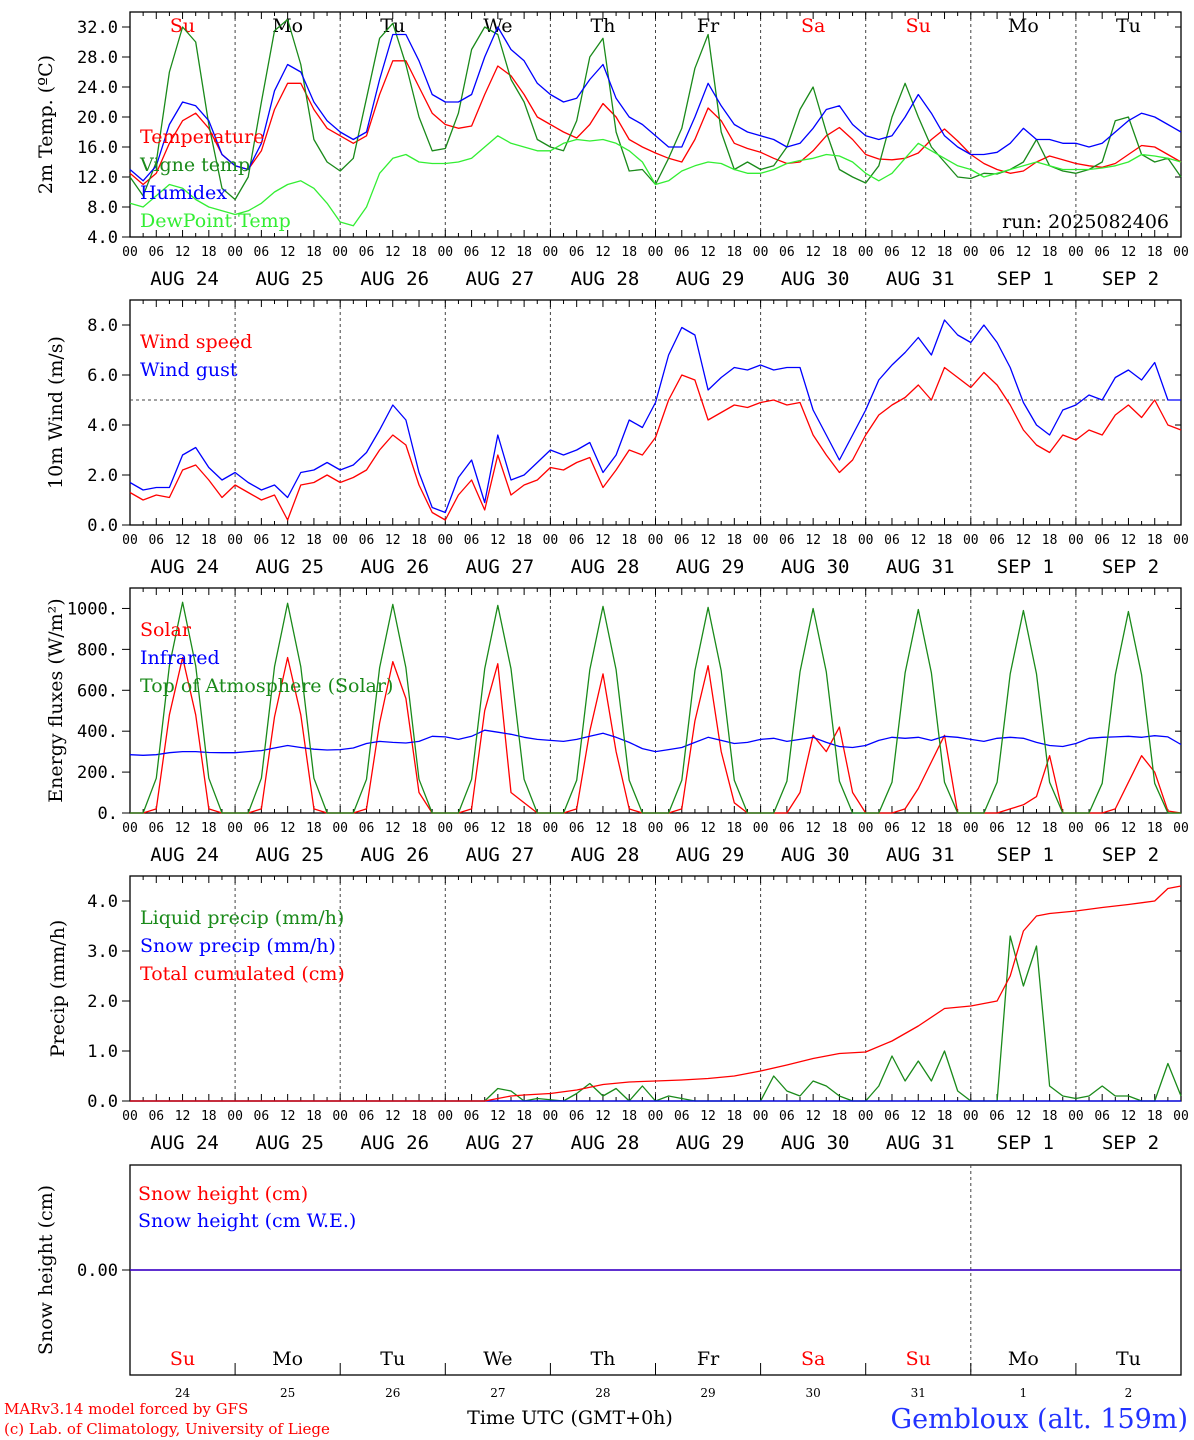  What do you see at coordinates (196, 342) in the screenshot?
I see `legend-entry: Wind speed` at bounding box center [196, 342].